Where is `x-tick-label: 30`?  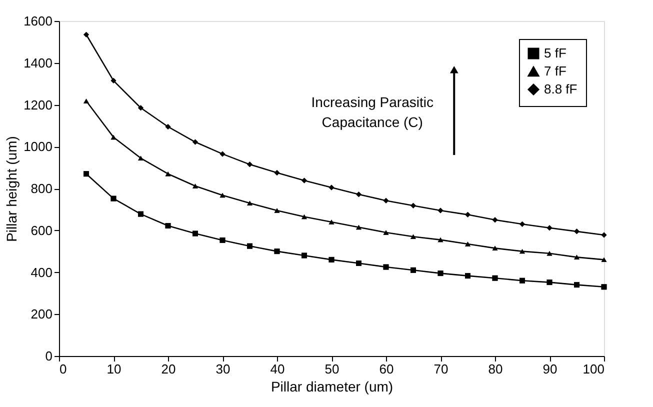
x-tick-label: 30 is located at coordinates (223, 369).